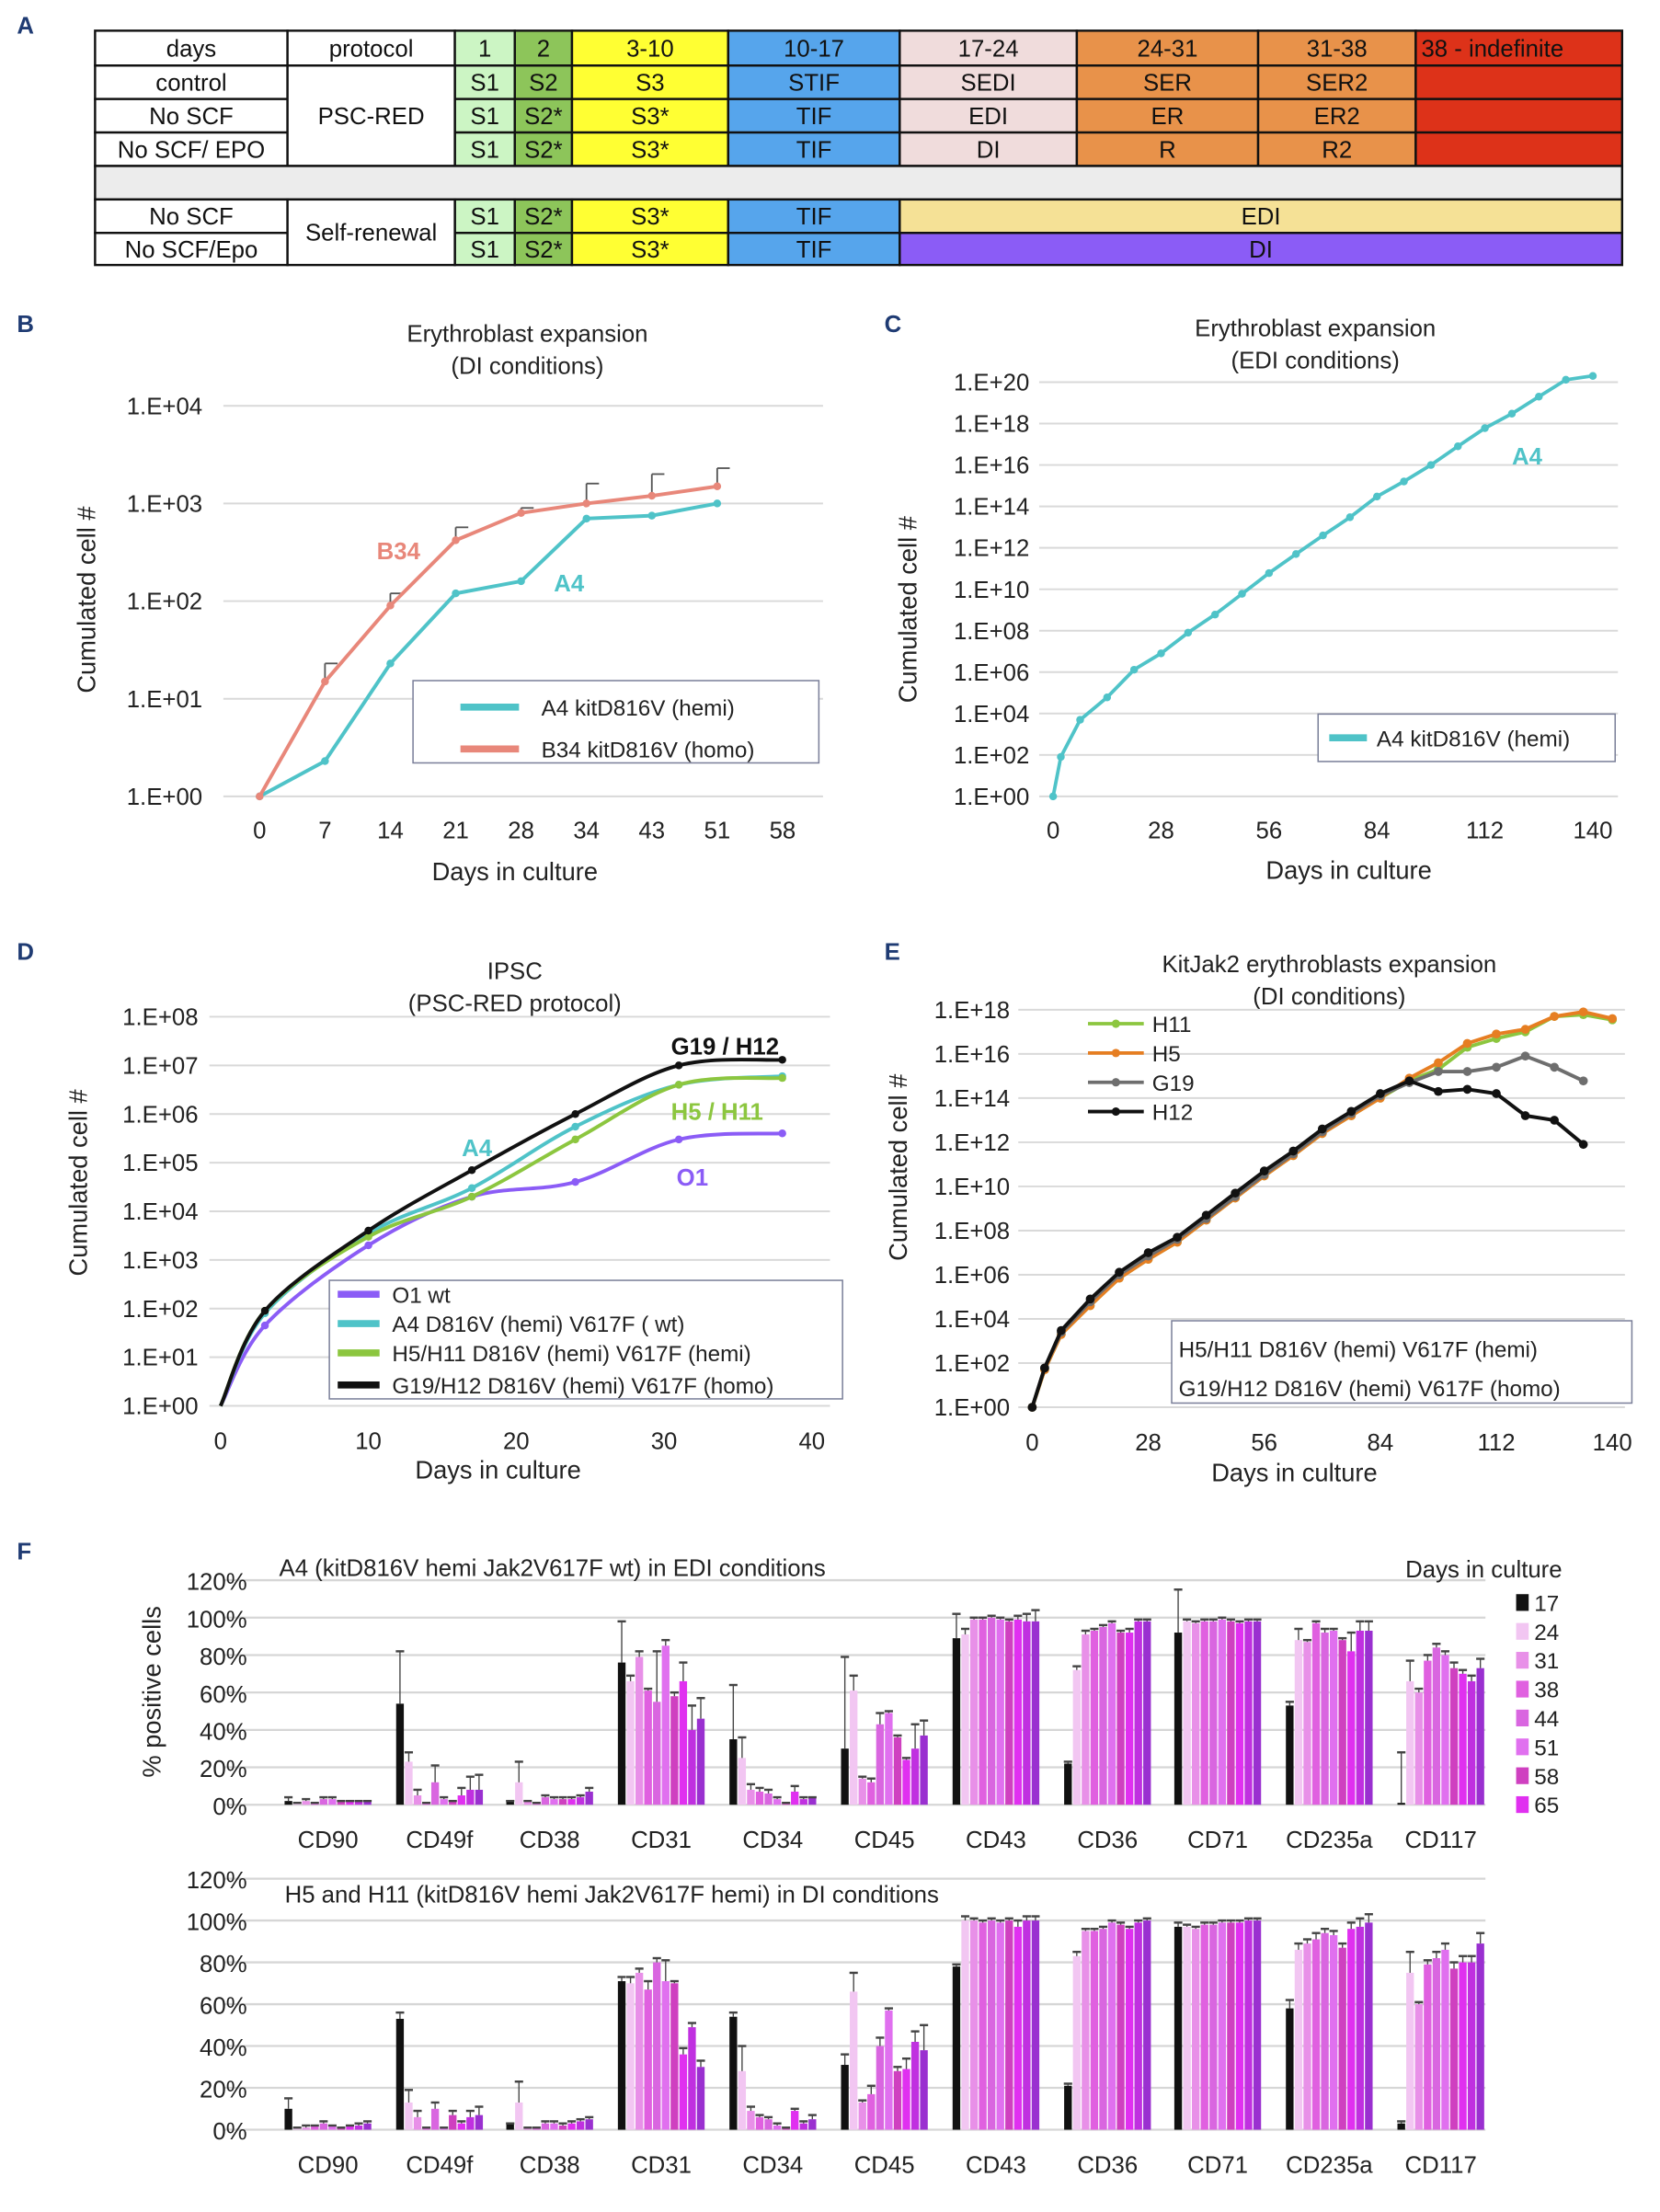  Describe the element at coordinates (991, 549) in the screenshot. I see `y-tick-label: 1.E+12` at that location.